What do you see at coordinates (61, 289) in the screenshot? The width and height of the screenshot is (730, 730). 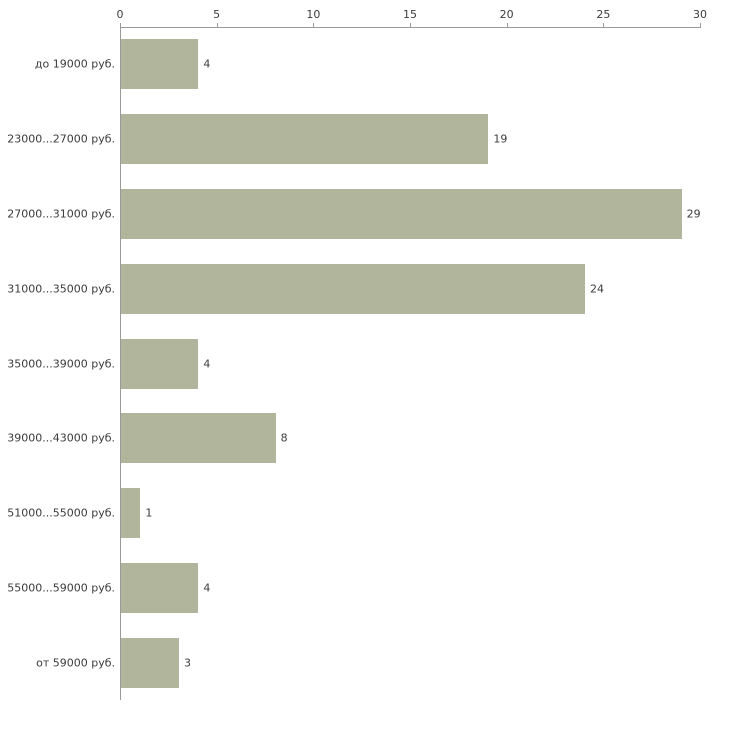 I see `category-label: 31000...35000 руб.` at bounding box center [61, 289].